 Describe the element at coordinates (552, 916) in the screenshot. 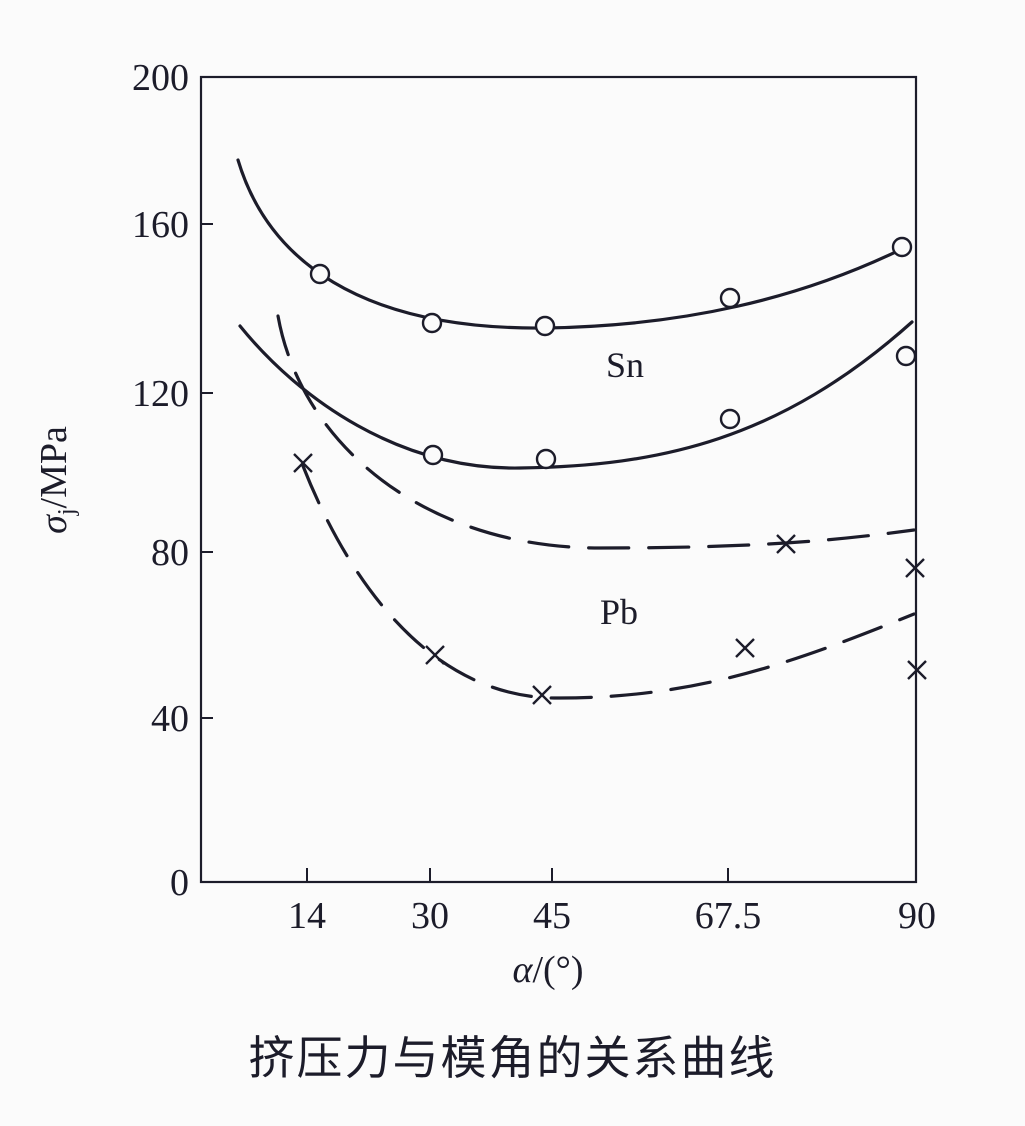

I see `x-tick-label: 45` at that location.